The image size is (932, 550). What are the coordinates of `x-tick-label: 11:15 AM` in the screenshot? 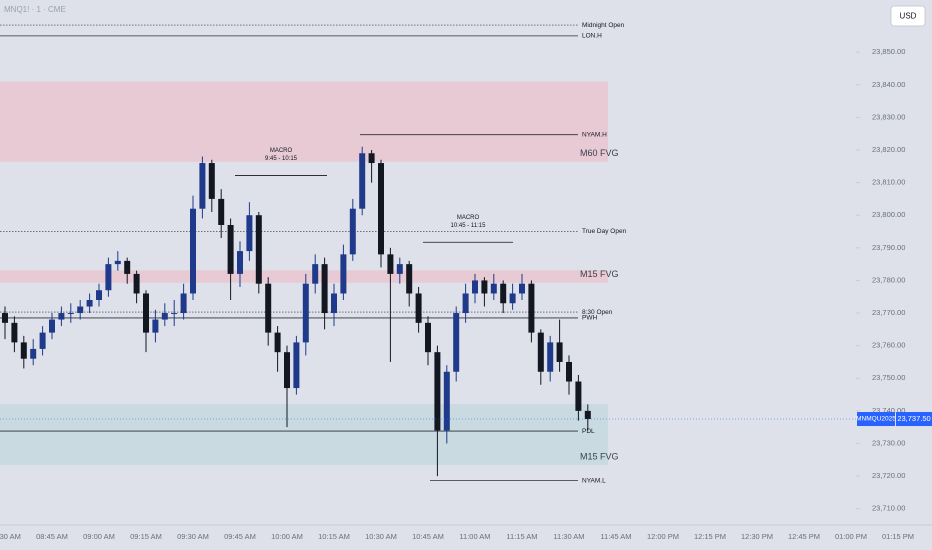 It's located at (521, 536).